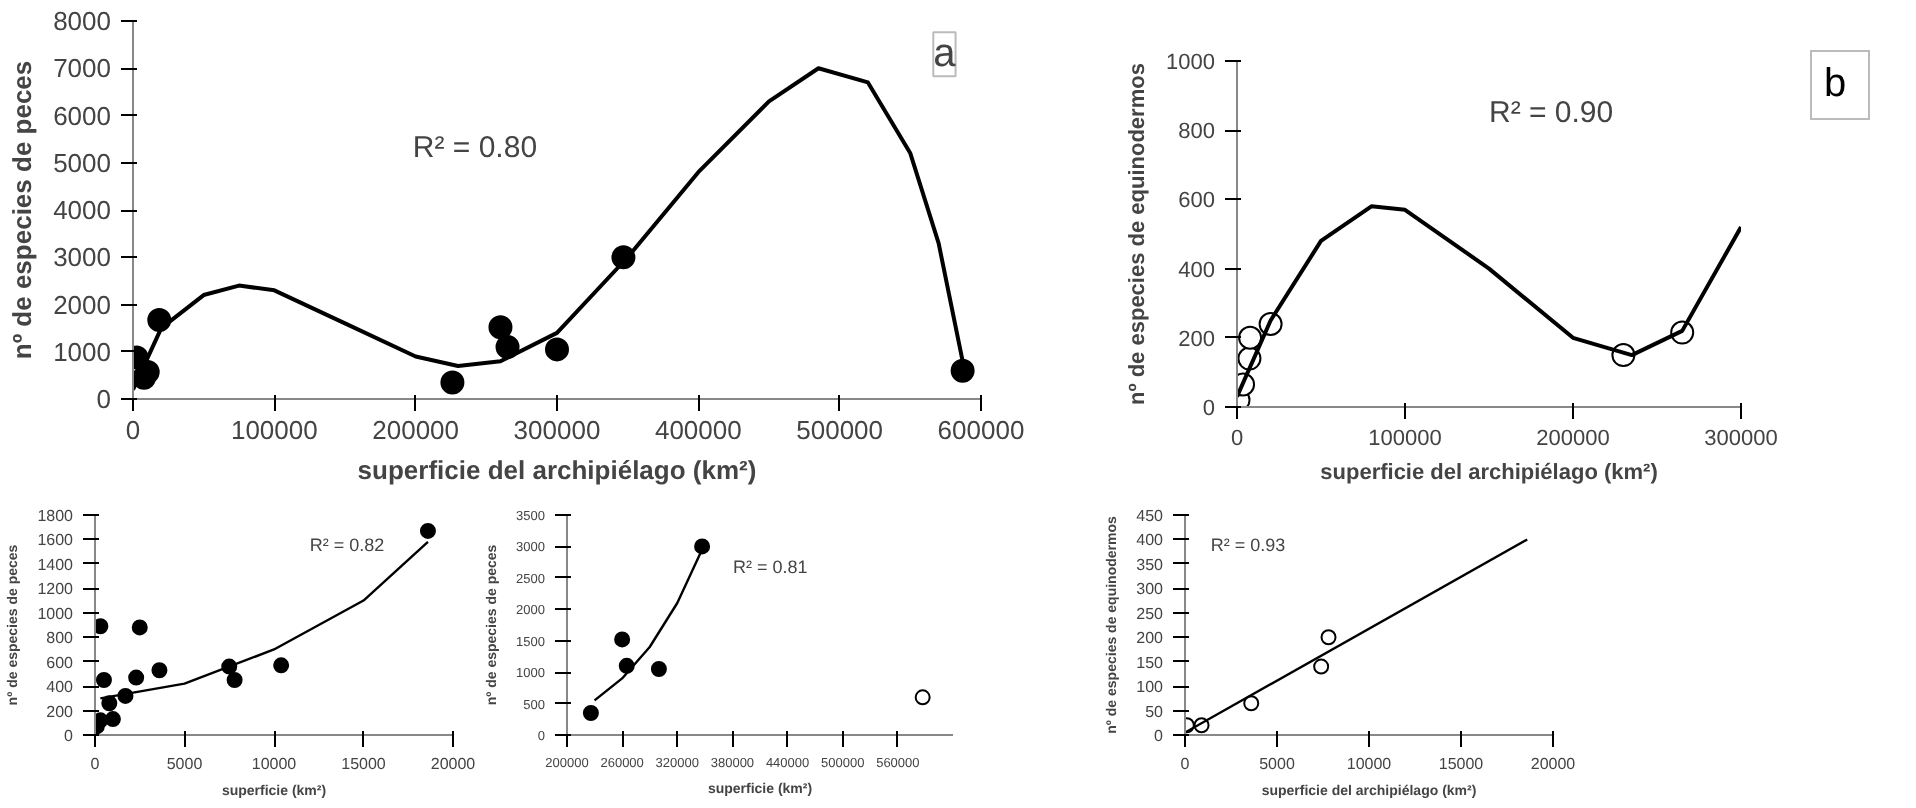 The height and width of the screenshot is (808, 1916). What do you see at coordinates (1150, 564) in the screenshot?
I see `y-tick-label: 350` at bounding box center [1150, 564].